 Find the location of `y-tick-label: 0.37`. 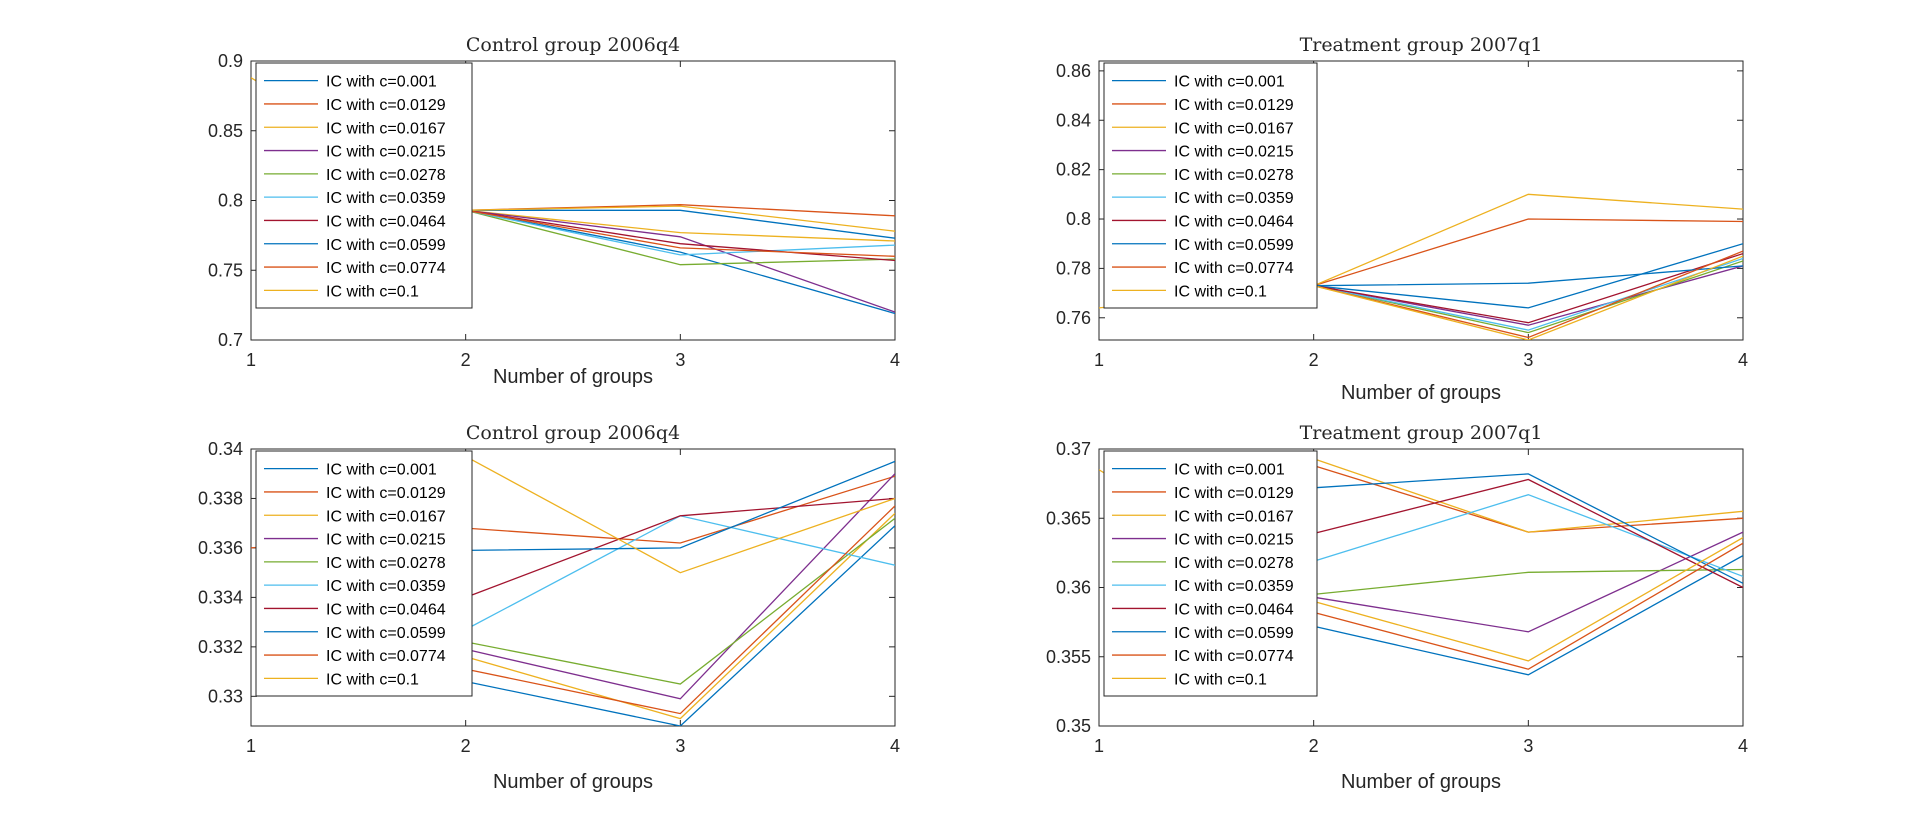

y-tick-label: 0.37 is located at coordinates (1073, 449).